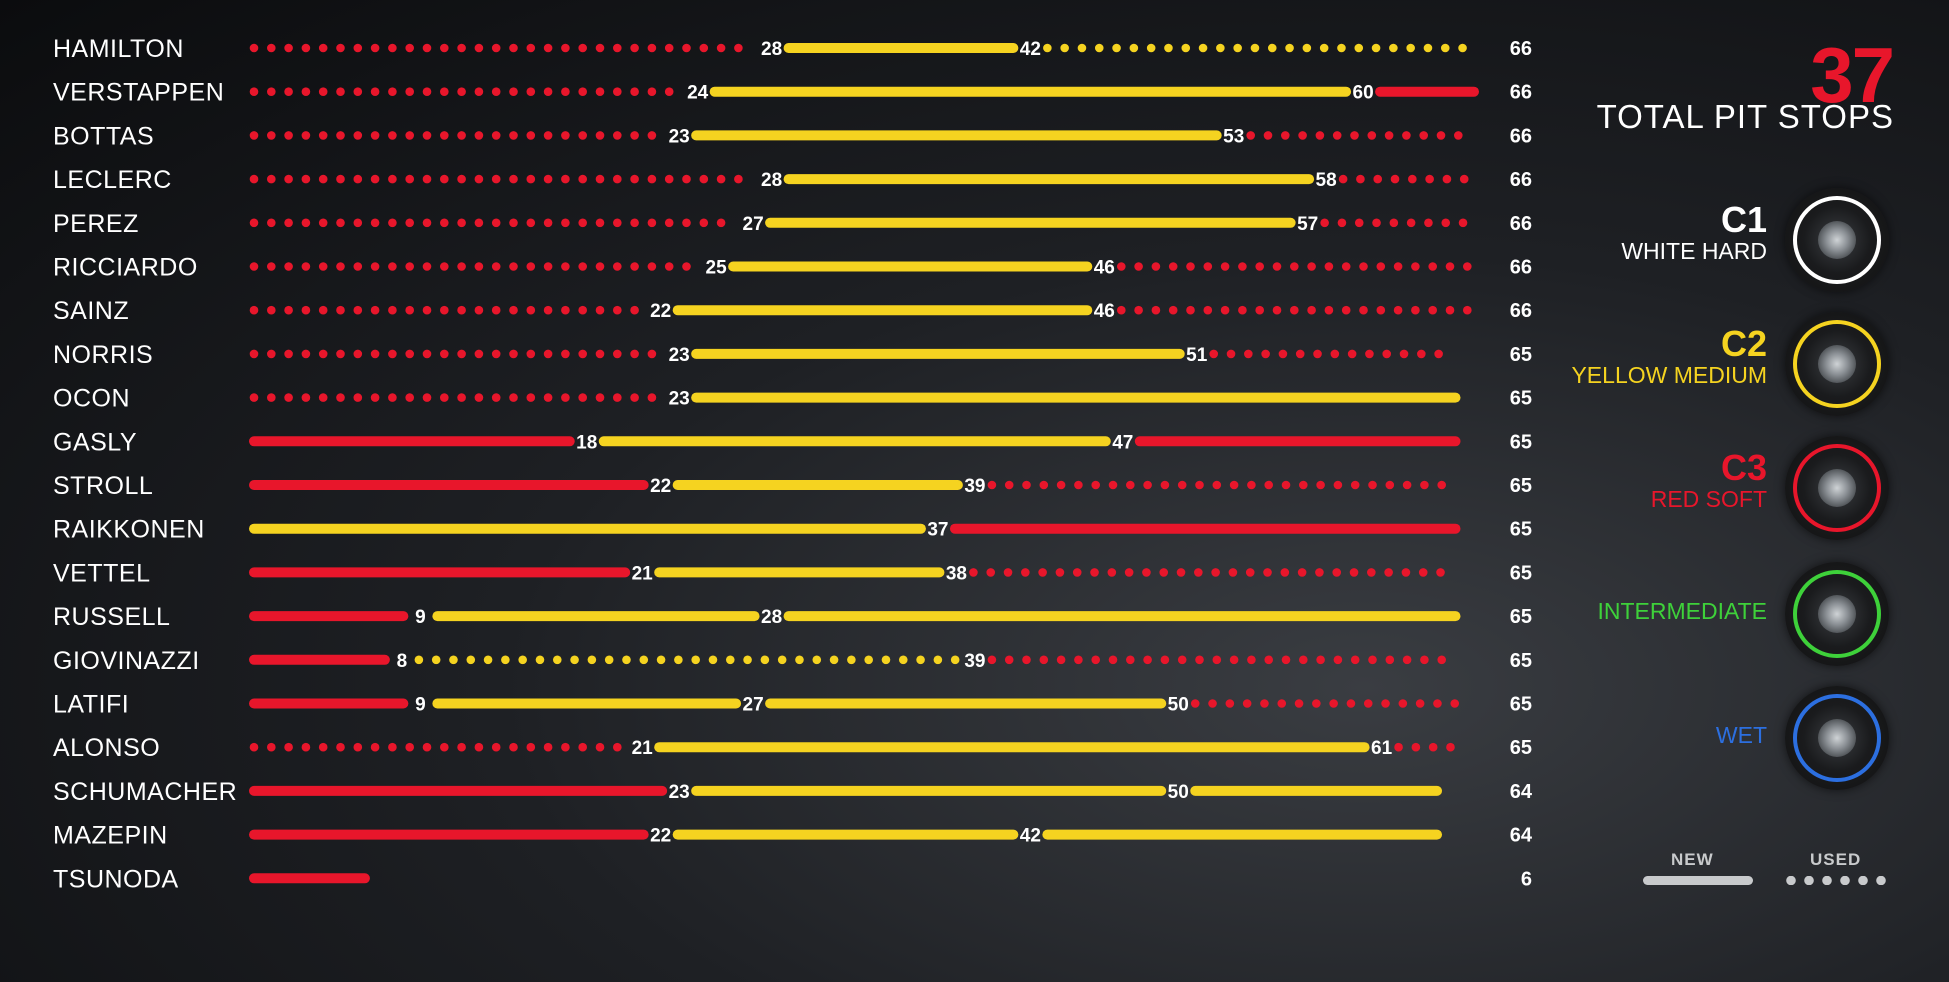  What do you see at coordinates (1521, 136) in the screenshot?
I see `laps-completed-label: 66` at bounding box center [1521, 136].